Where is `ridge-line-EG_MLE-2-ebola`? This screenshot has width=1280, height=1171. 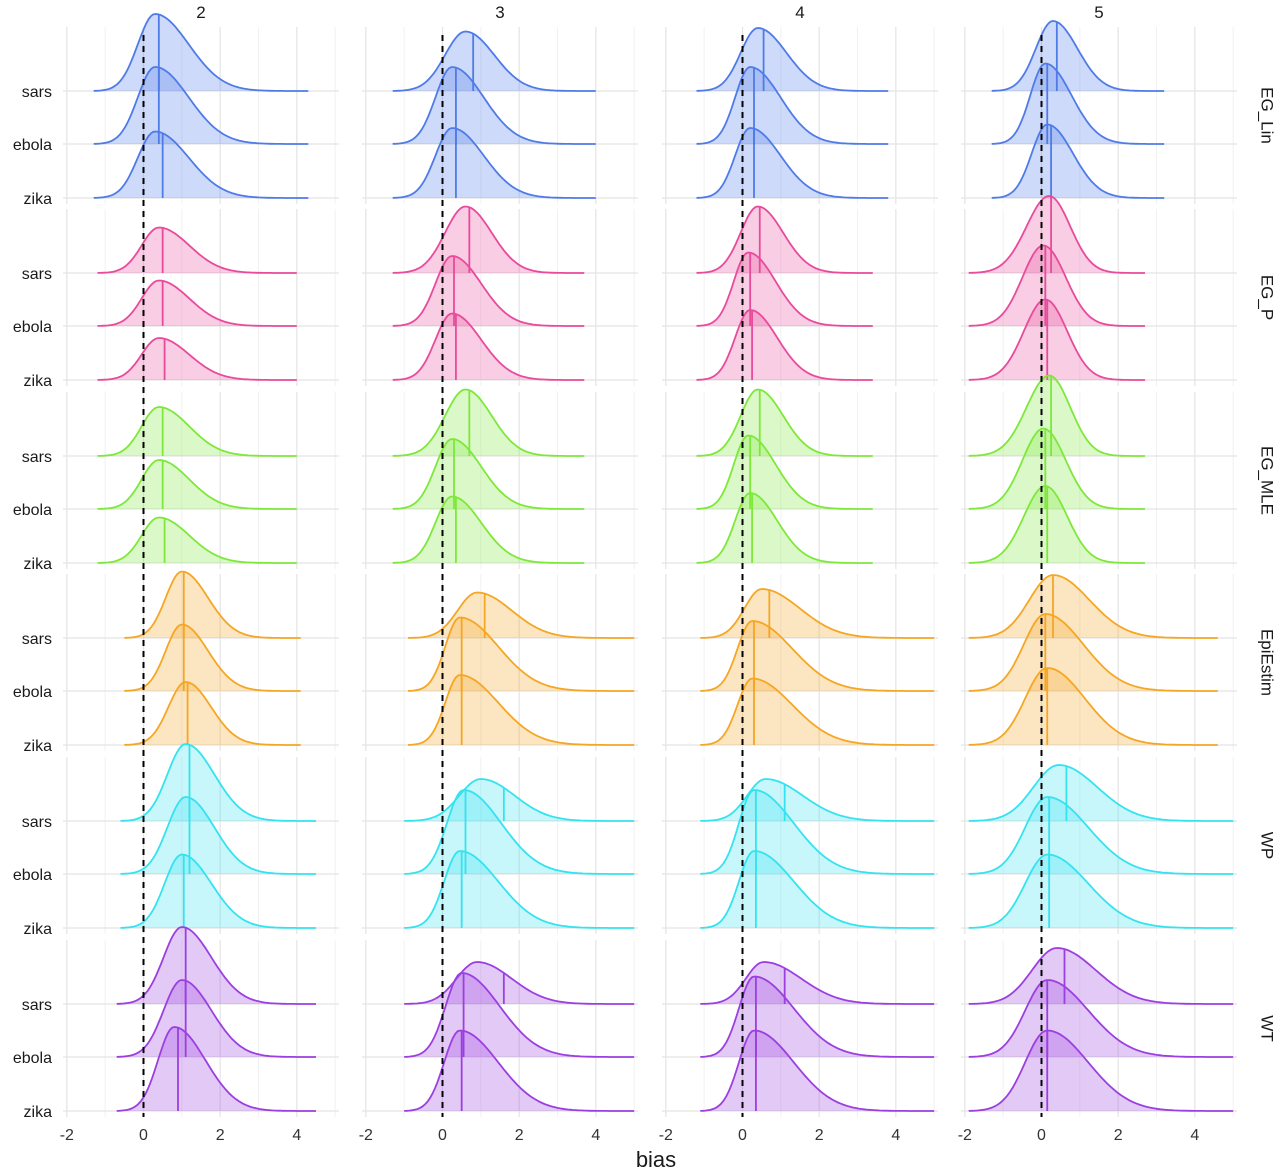
ridge-line-EG_MLE-2-ebola is located at coordinates (197, 484).